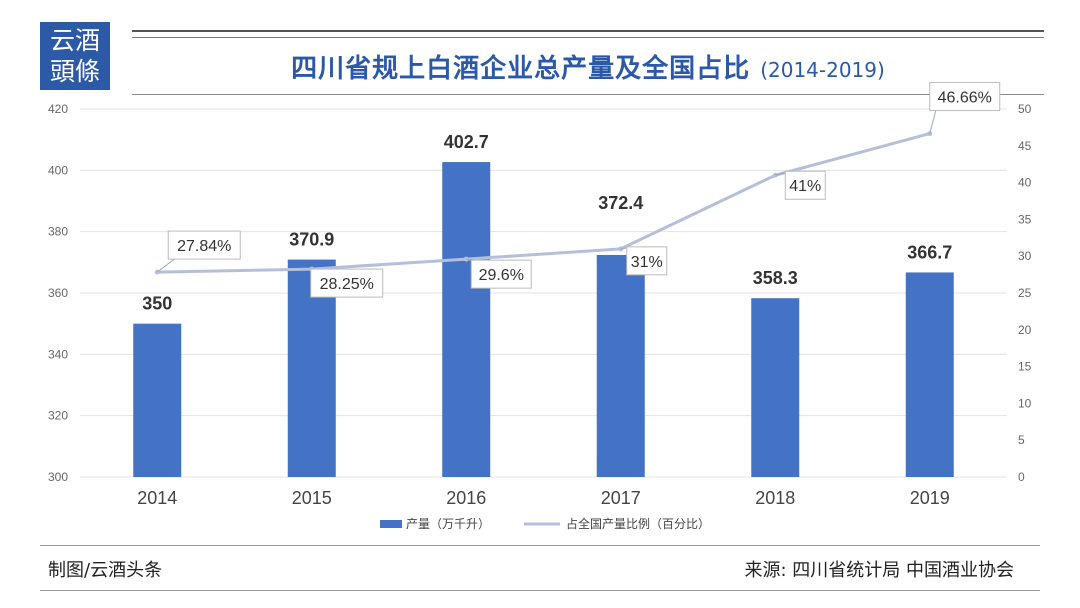  What do you see at coordinates (638, 523) in the screenshot?
I see `legend-line-label: 占全国产量比例（百分比）` at bounding box center [638, 523].